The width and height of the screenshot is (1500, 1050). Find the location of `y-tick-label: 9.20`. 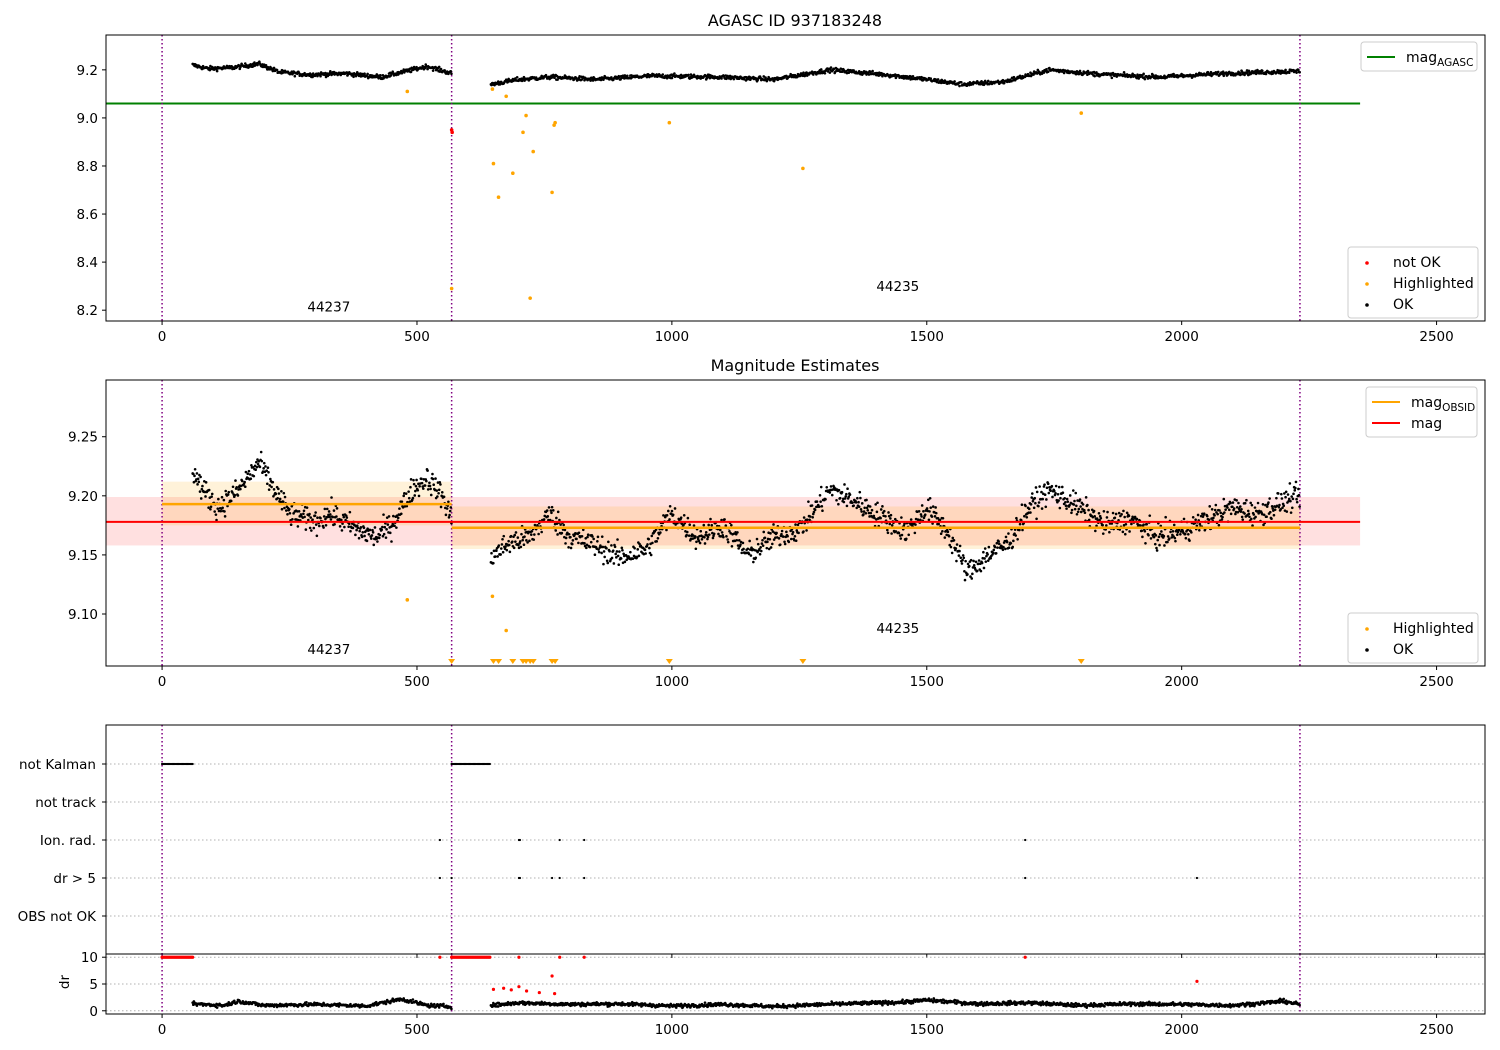

y-tick-label: 9.20 is located at coordinates (83, 497).